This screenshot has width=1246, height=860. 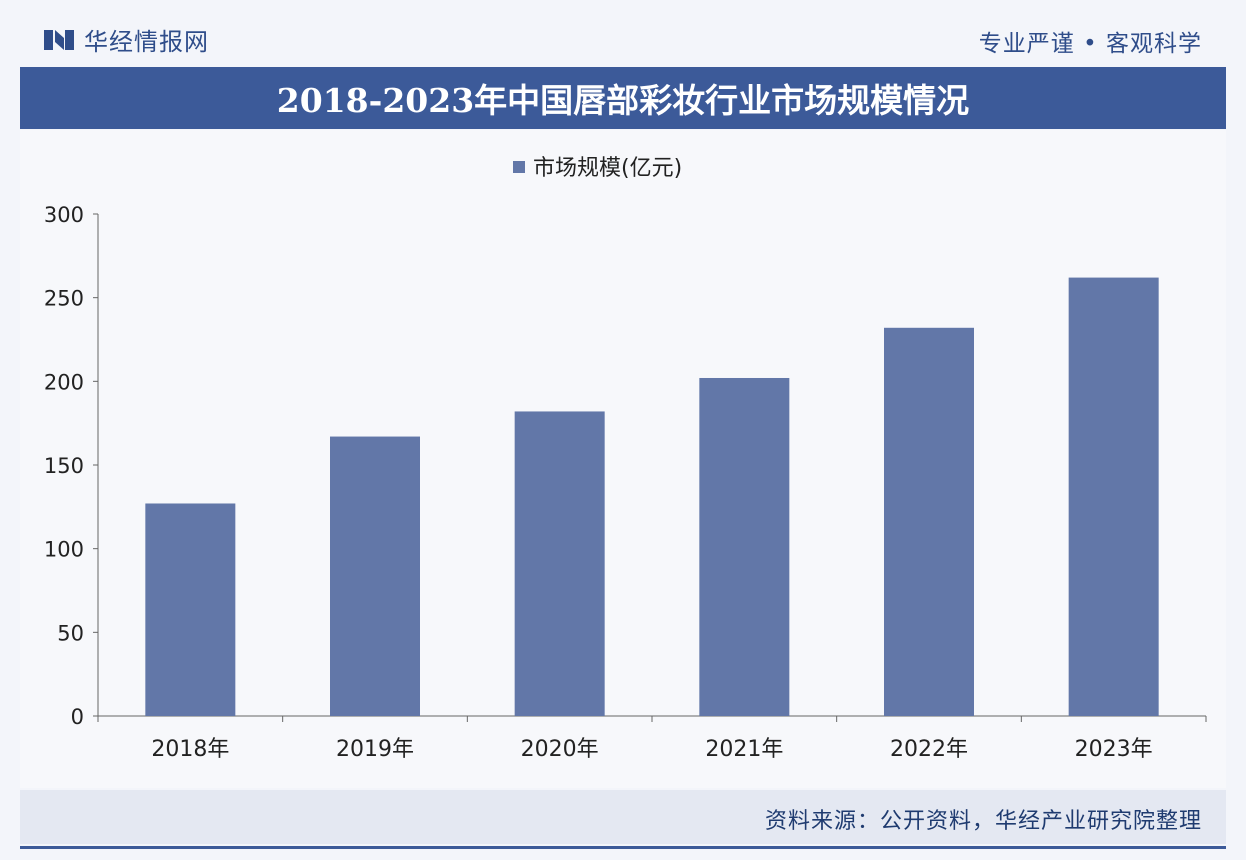 What do you see at coordinates (1090, 44) in the screenshot?
I see `motto: 专业严谨 • 客观科学` at bounding box center [1090, 44].